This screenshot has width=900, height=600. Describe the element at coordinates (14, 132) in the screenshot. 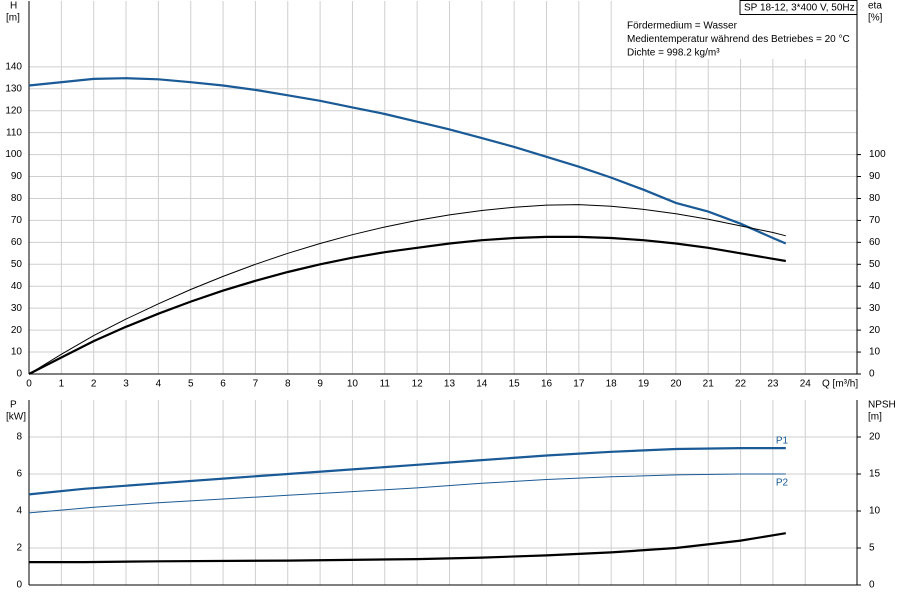

I see `y-tick-label: 110` at that location.